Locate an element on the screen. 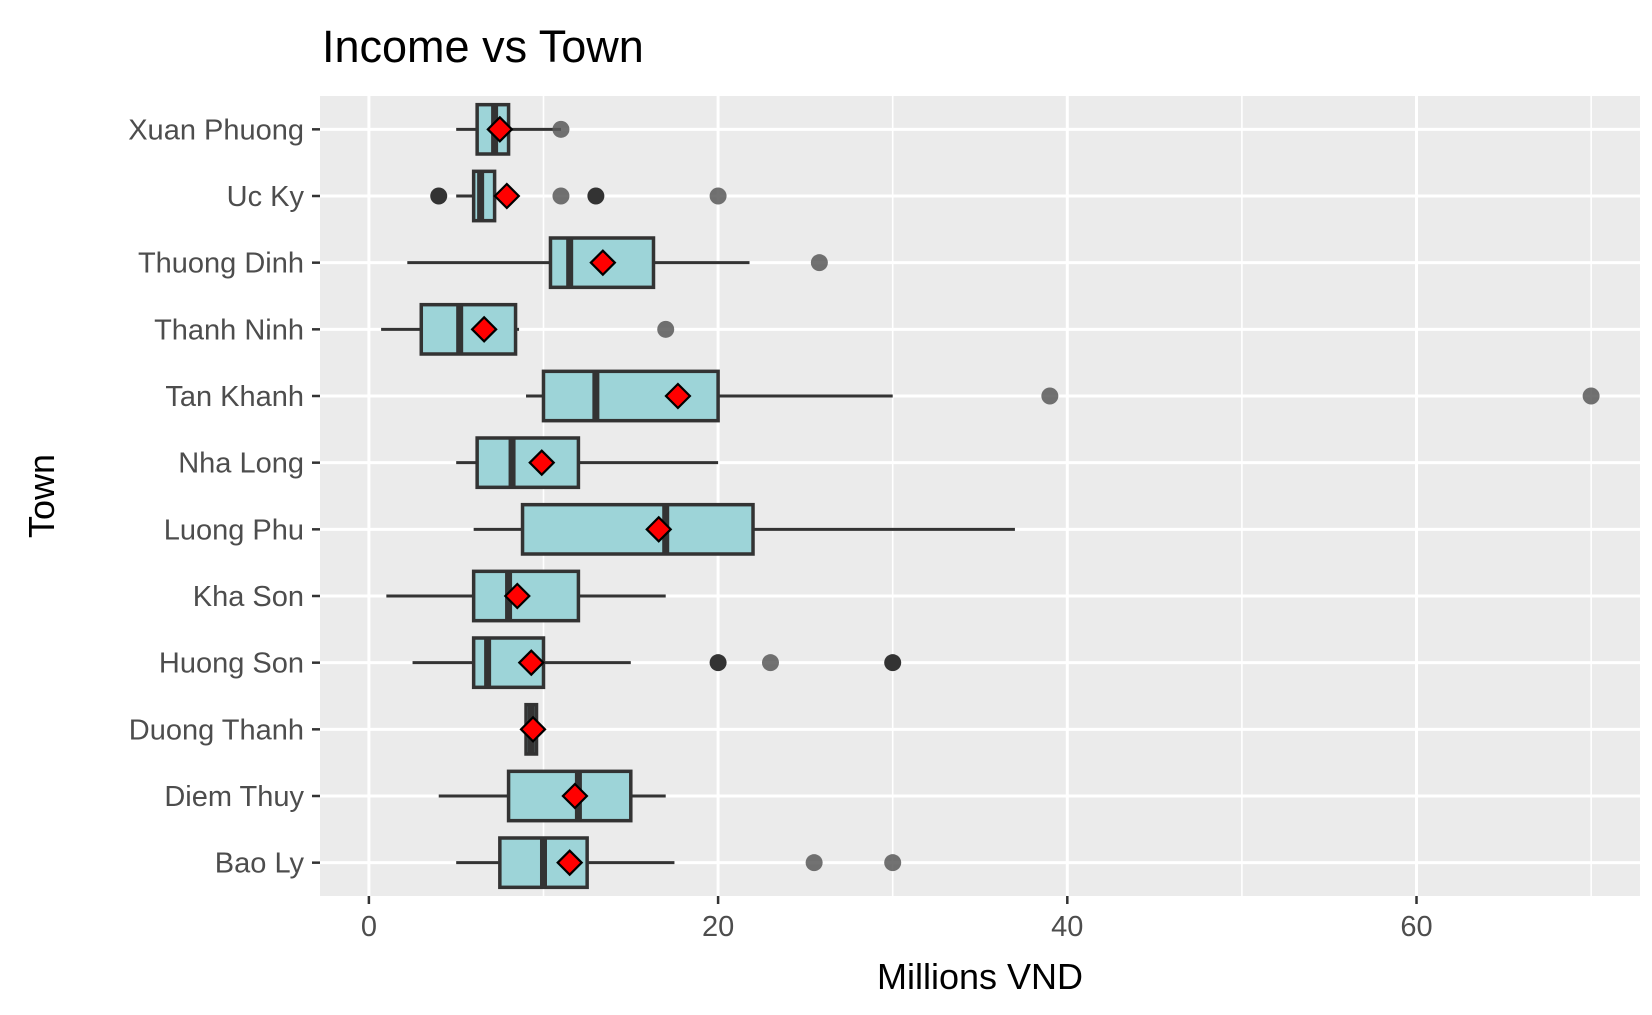  y-tick-label: Thanh Ninh is located at coordinates (229, 330).